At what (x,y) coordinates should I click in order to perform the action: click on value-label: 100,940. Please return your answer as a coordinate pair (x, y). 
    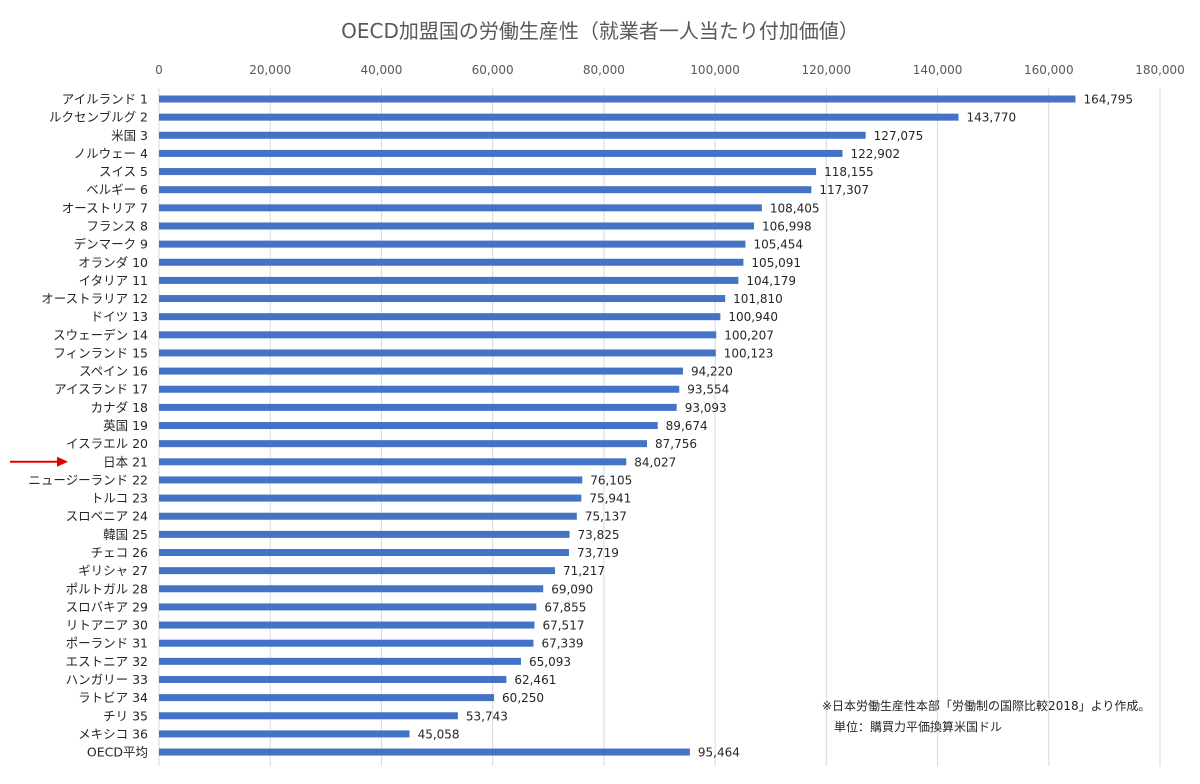
    Looking at the image, I should click on (753, 317).